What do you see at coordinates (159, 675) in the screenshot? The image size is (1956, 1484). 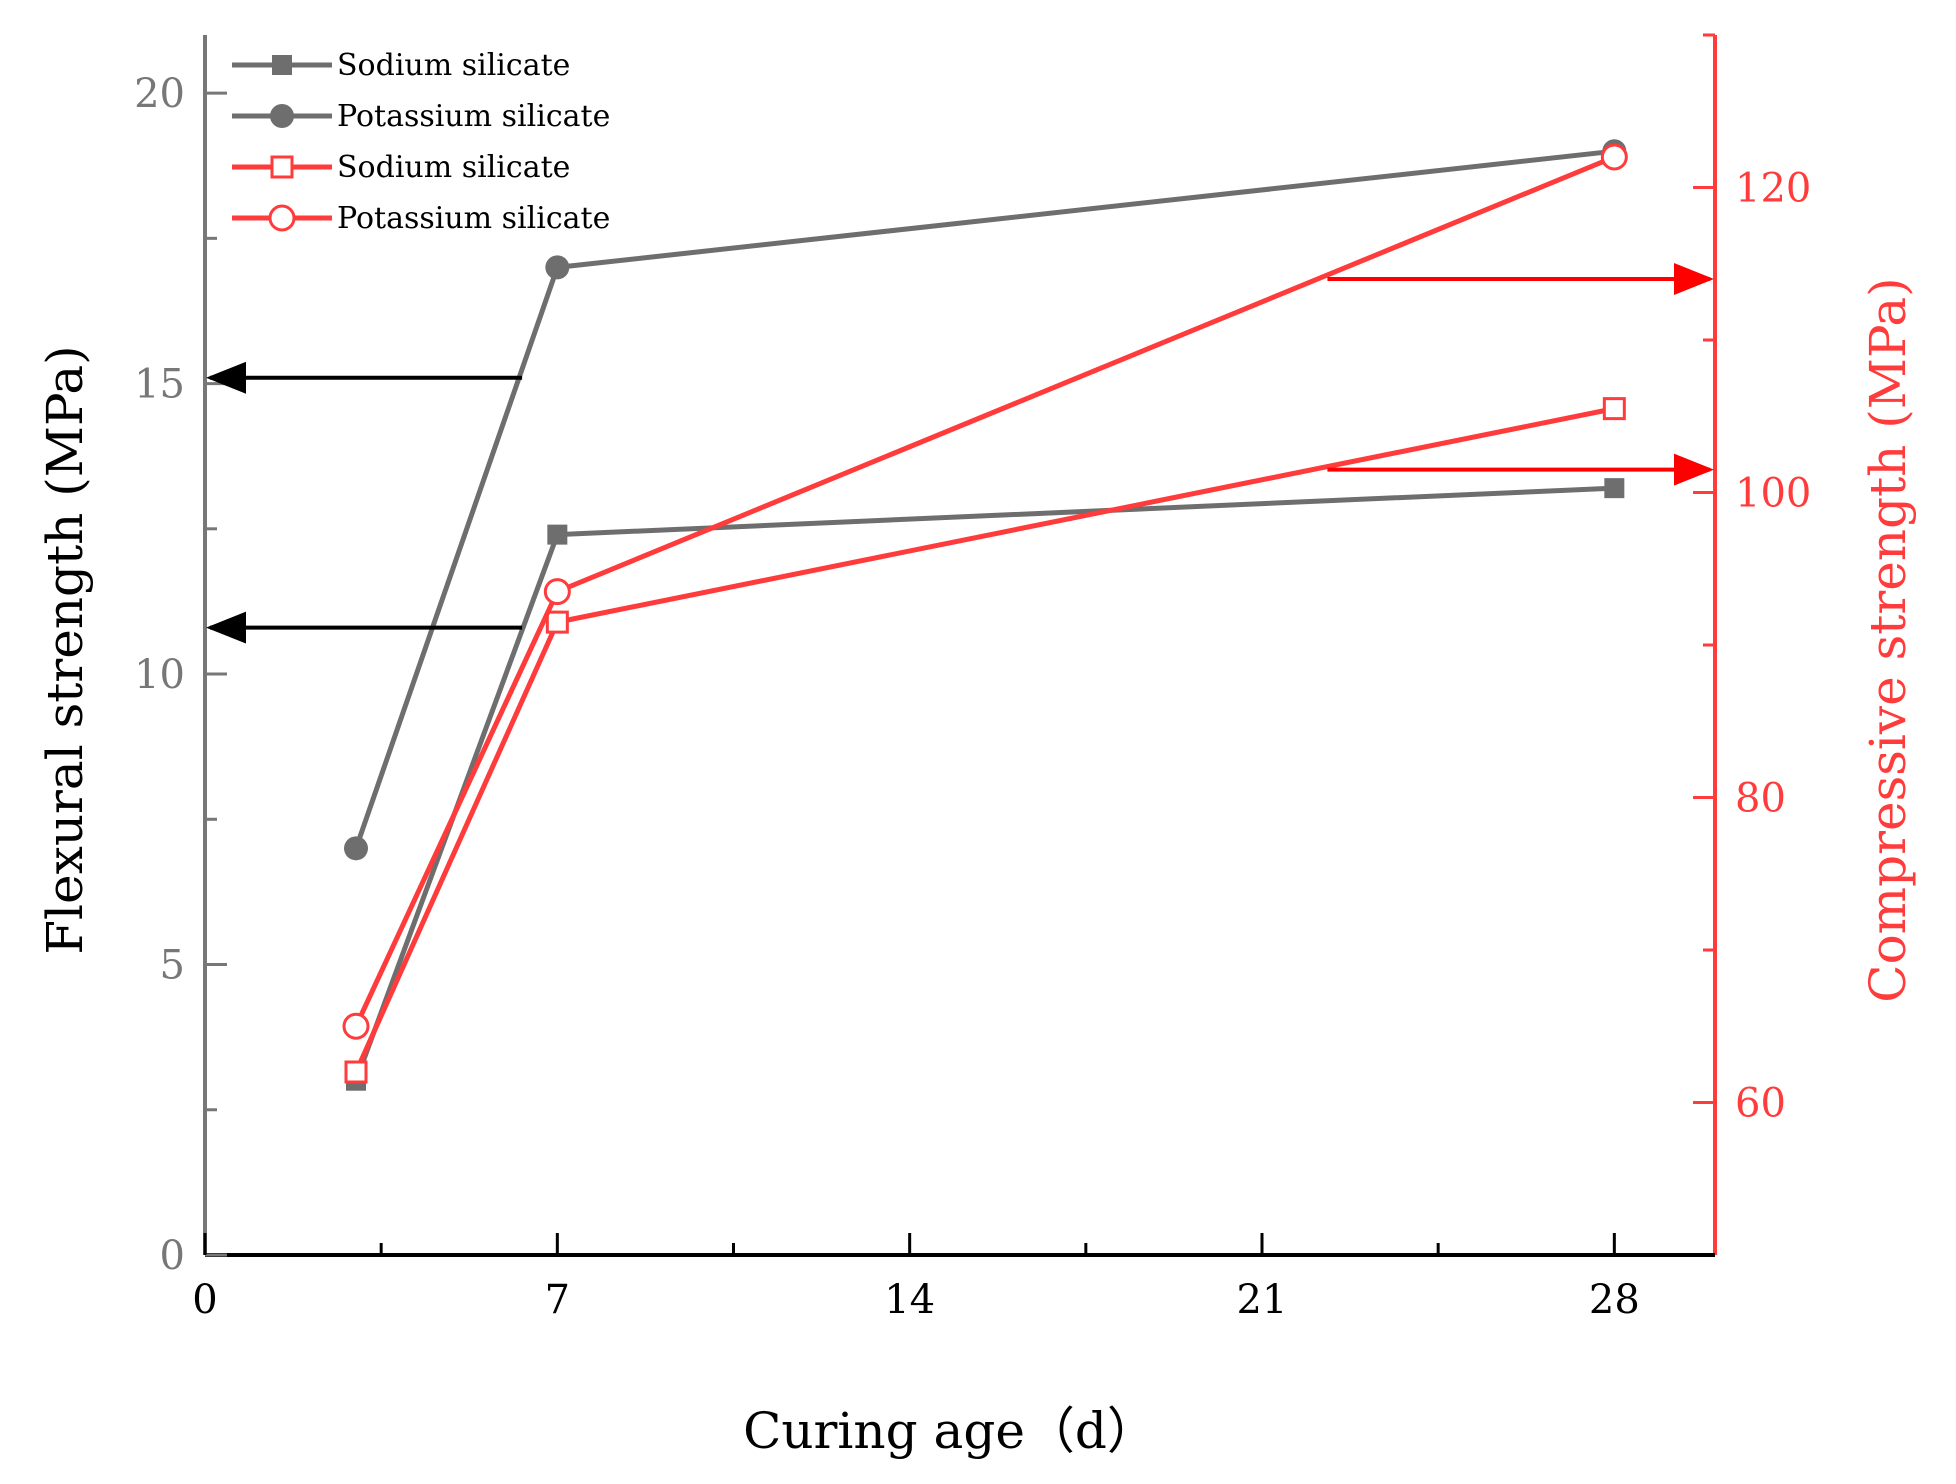 I see `y-left-tick-label: 10` at bounding box center [159, 675].